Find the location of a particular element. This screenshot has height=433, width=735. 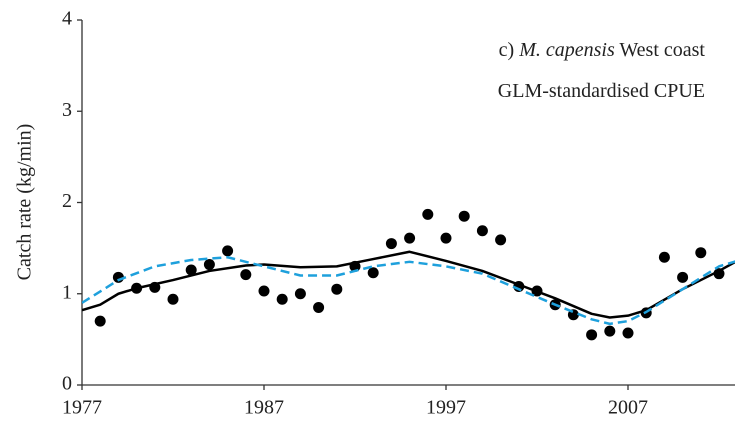

x-tick-label: 1977 is located at coordinates (82, 408).